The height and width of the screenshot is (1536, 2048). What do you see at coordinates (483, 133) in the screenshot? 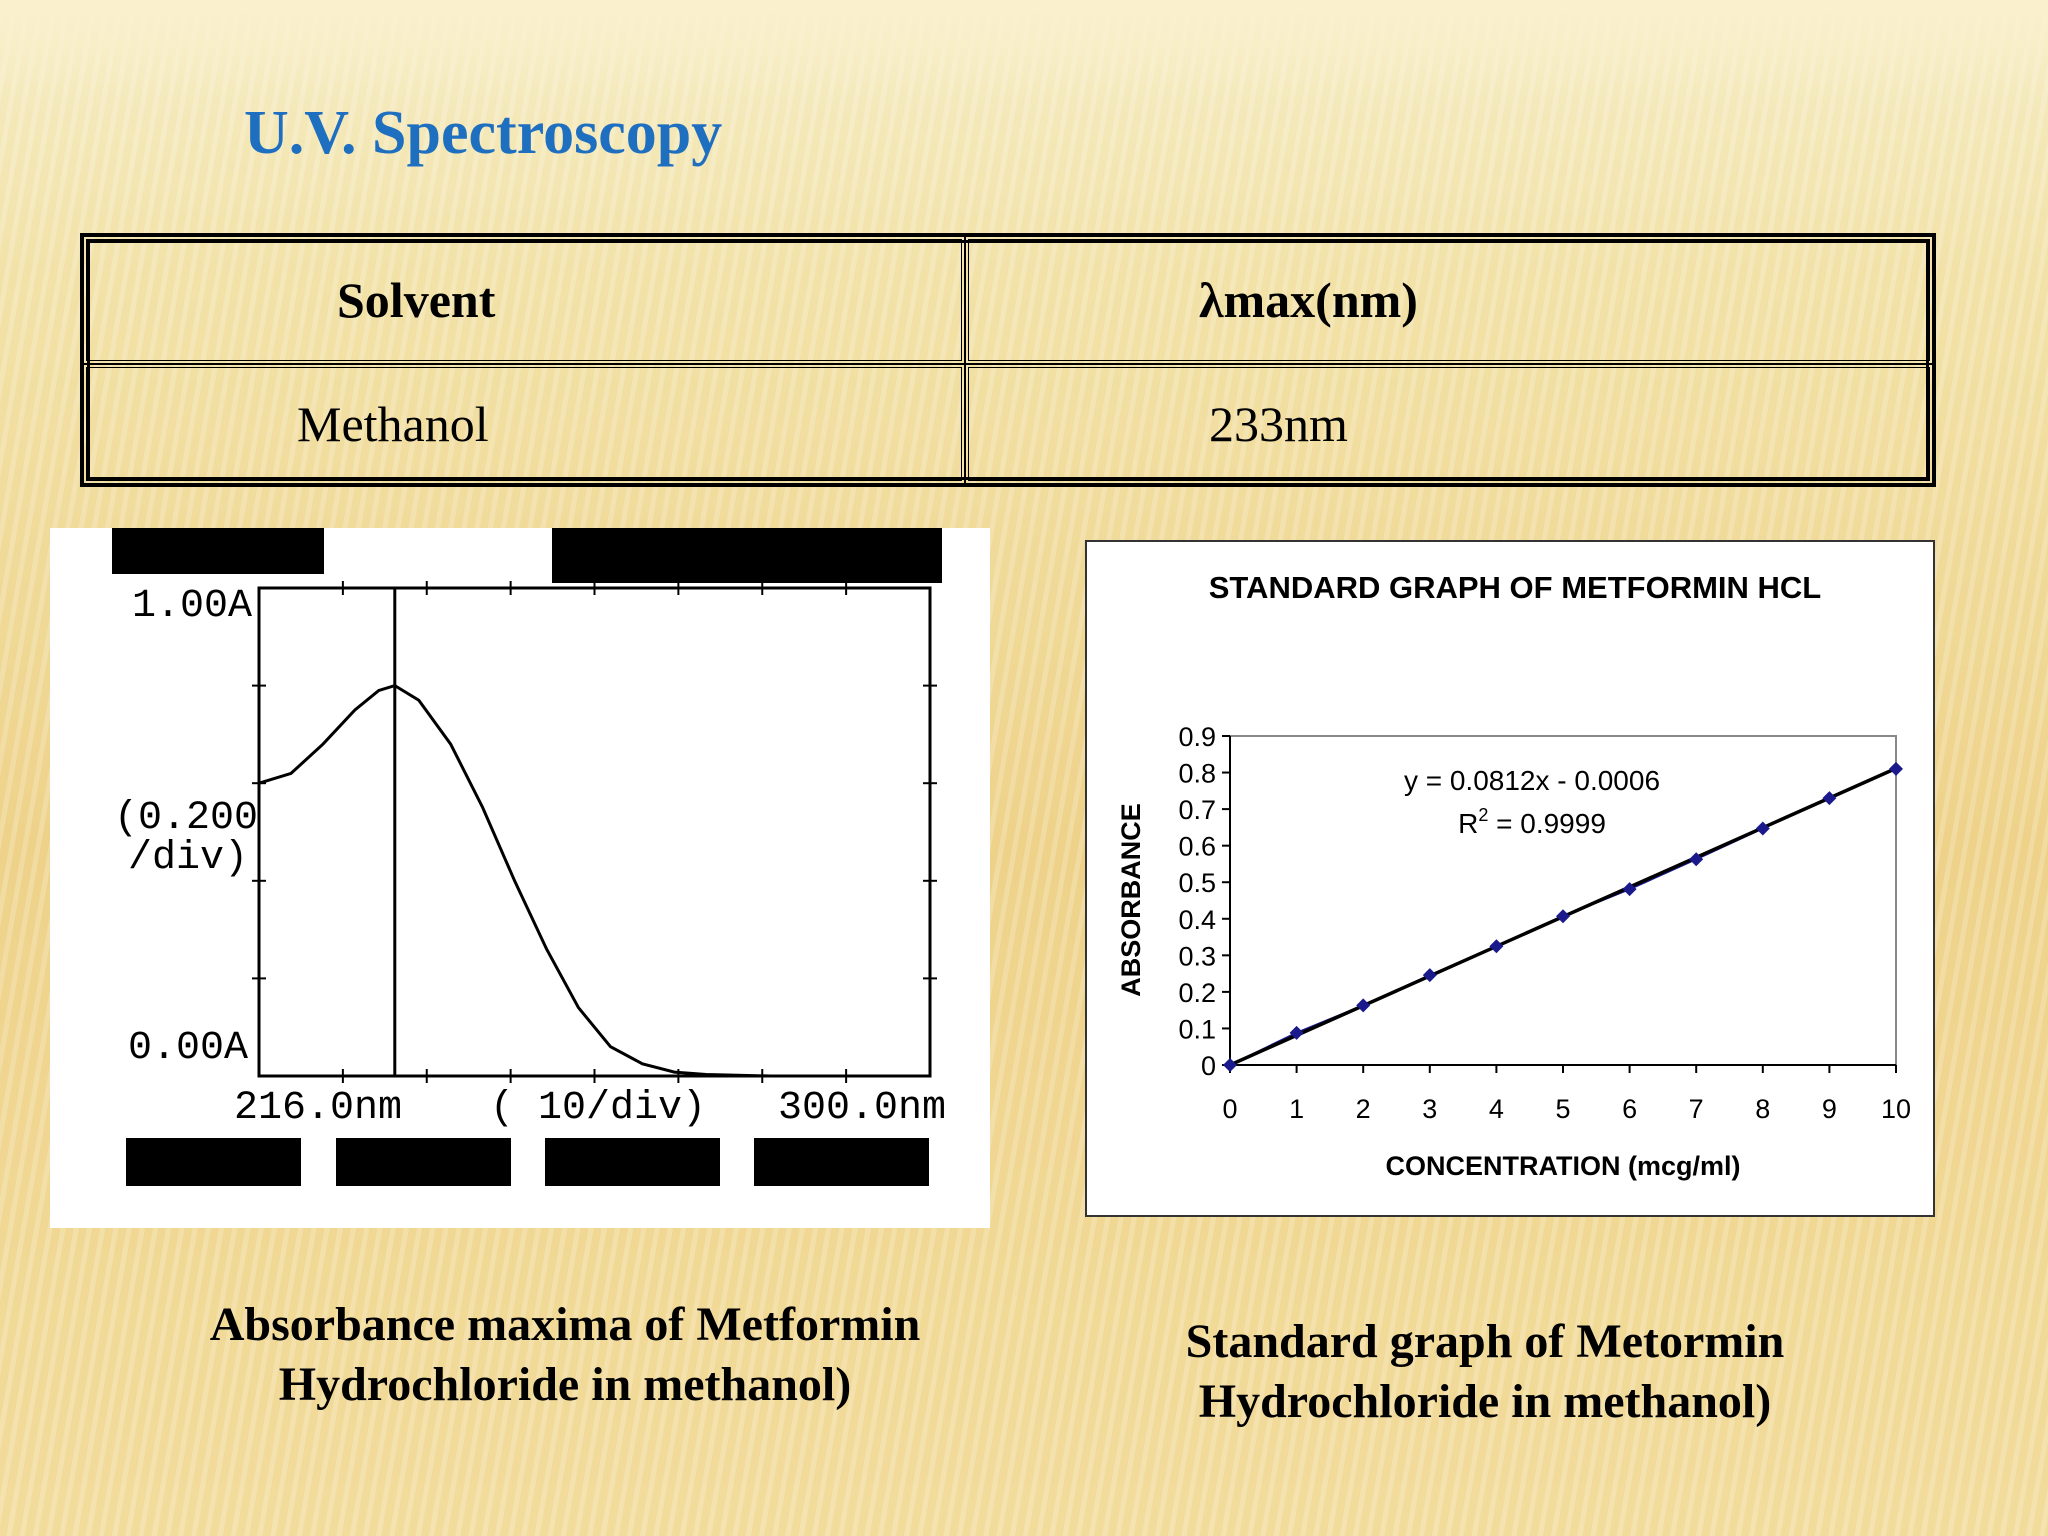
I see `slide-title: U.V. Spectroscopy` at bounding box center [483, 133].